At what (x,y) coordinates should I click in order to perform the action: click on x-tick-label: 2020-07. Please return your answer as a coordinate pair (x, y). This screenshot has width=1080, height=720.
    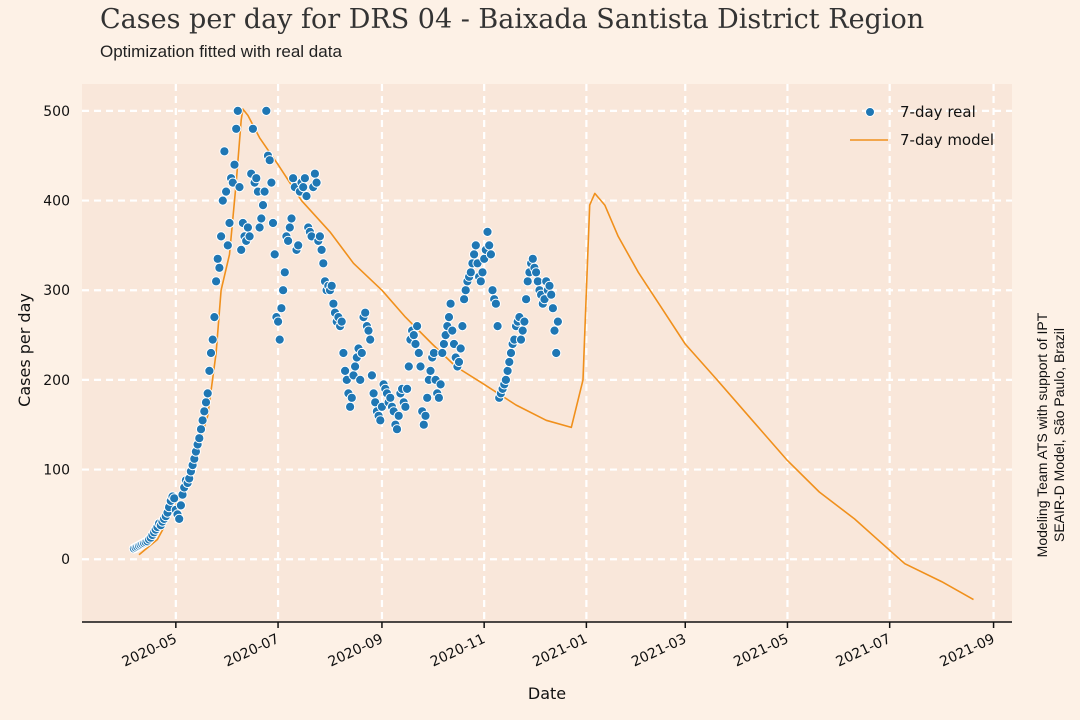
    Looking at the image, I should click on (252, 650).